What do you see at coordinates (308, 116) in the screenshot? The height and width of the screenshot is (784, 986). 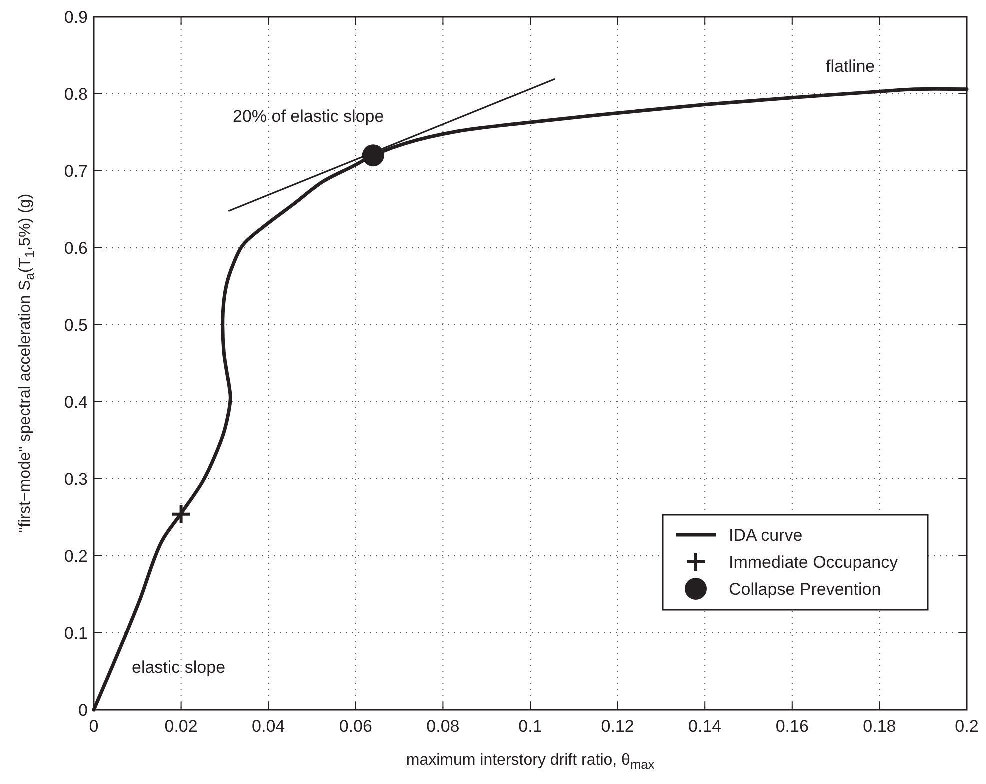 I see `annotation: 20% of elastic slope` at bounding box center [308, 116].